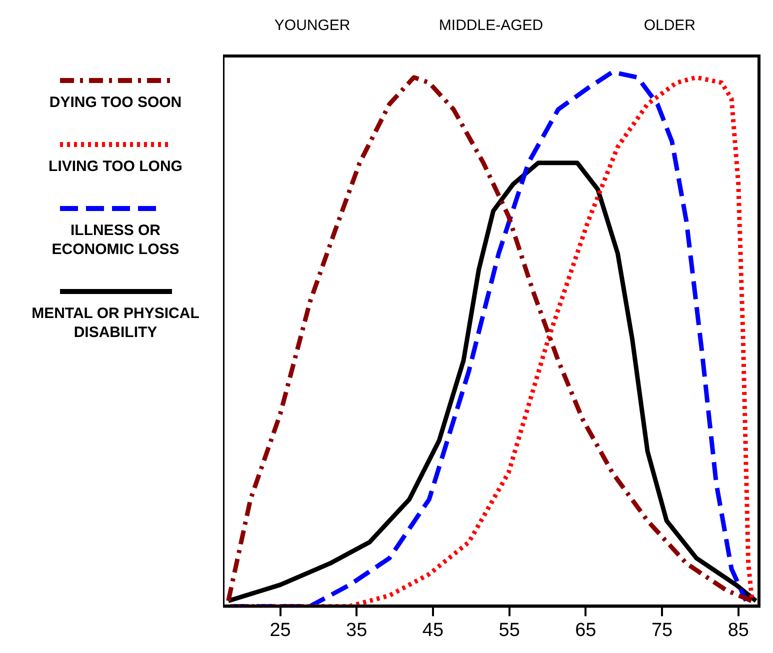  What do you see at coordinates (491, 25) in the screenshot?
I see `text: MIDDLE-AGED` at bounding box center [491, 25].